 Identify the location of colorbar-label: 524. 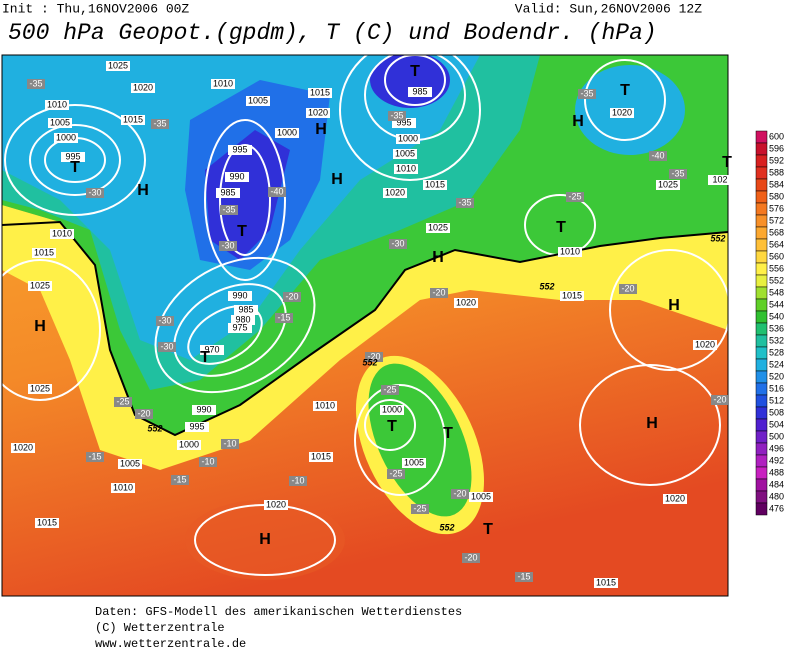
(776, 364).